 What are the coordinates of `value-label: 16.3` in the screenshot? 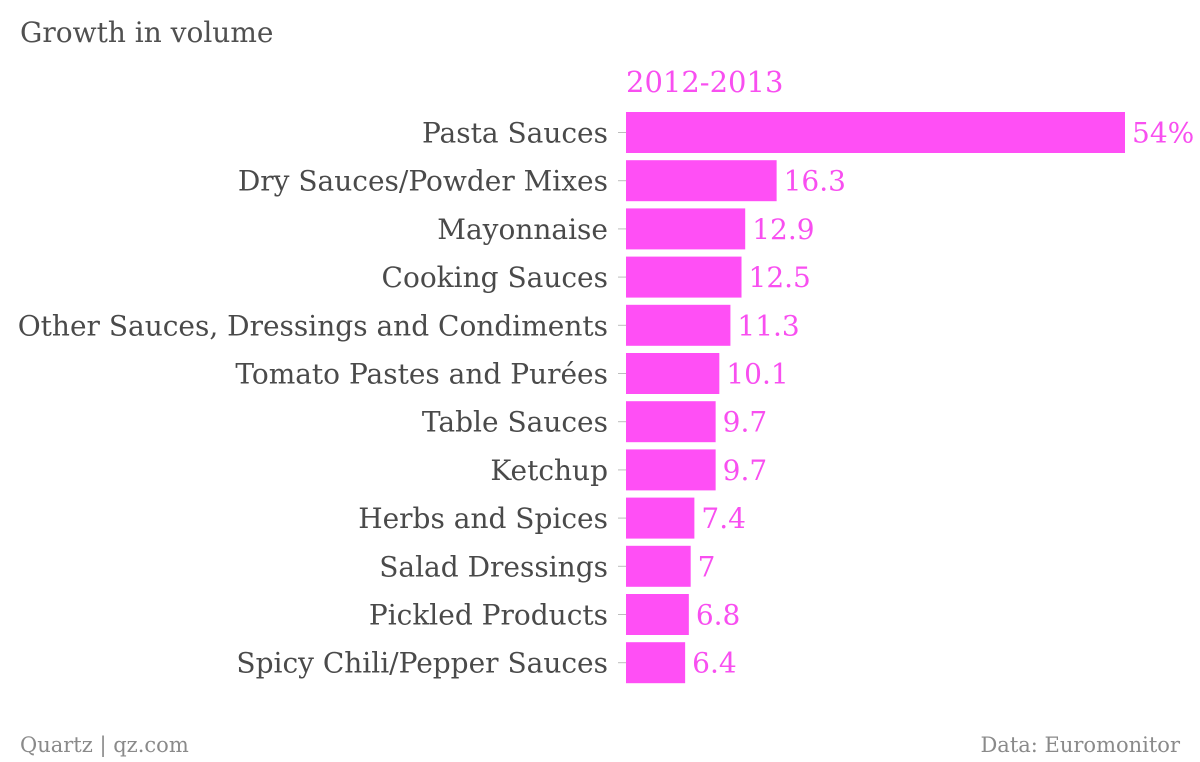 It's located at (815, 181).